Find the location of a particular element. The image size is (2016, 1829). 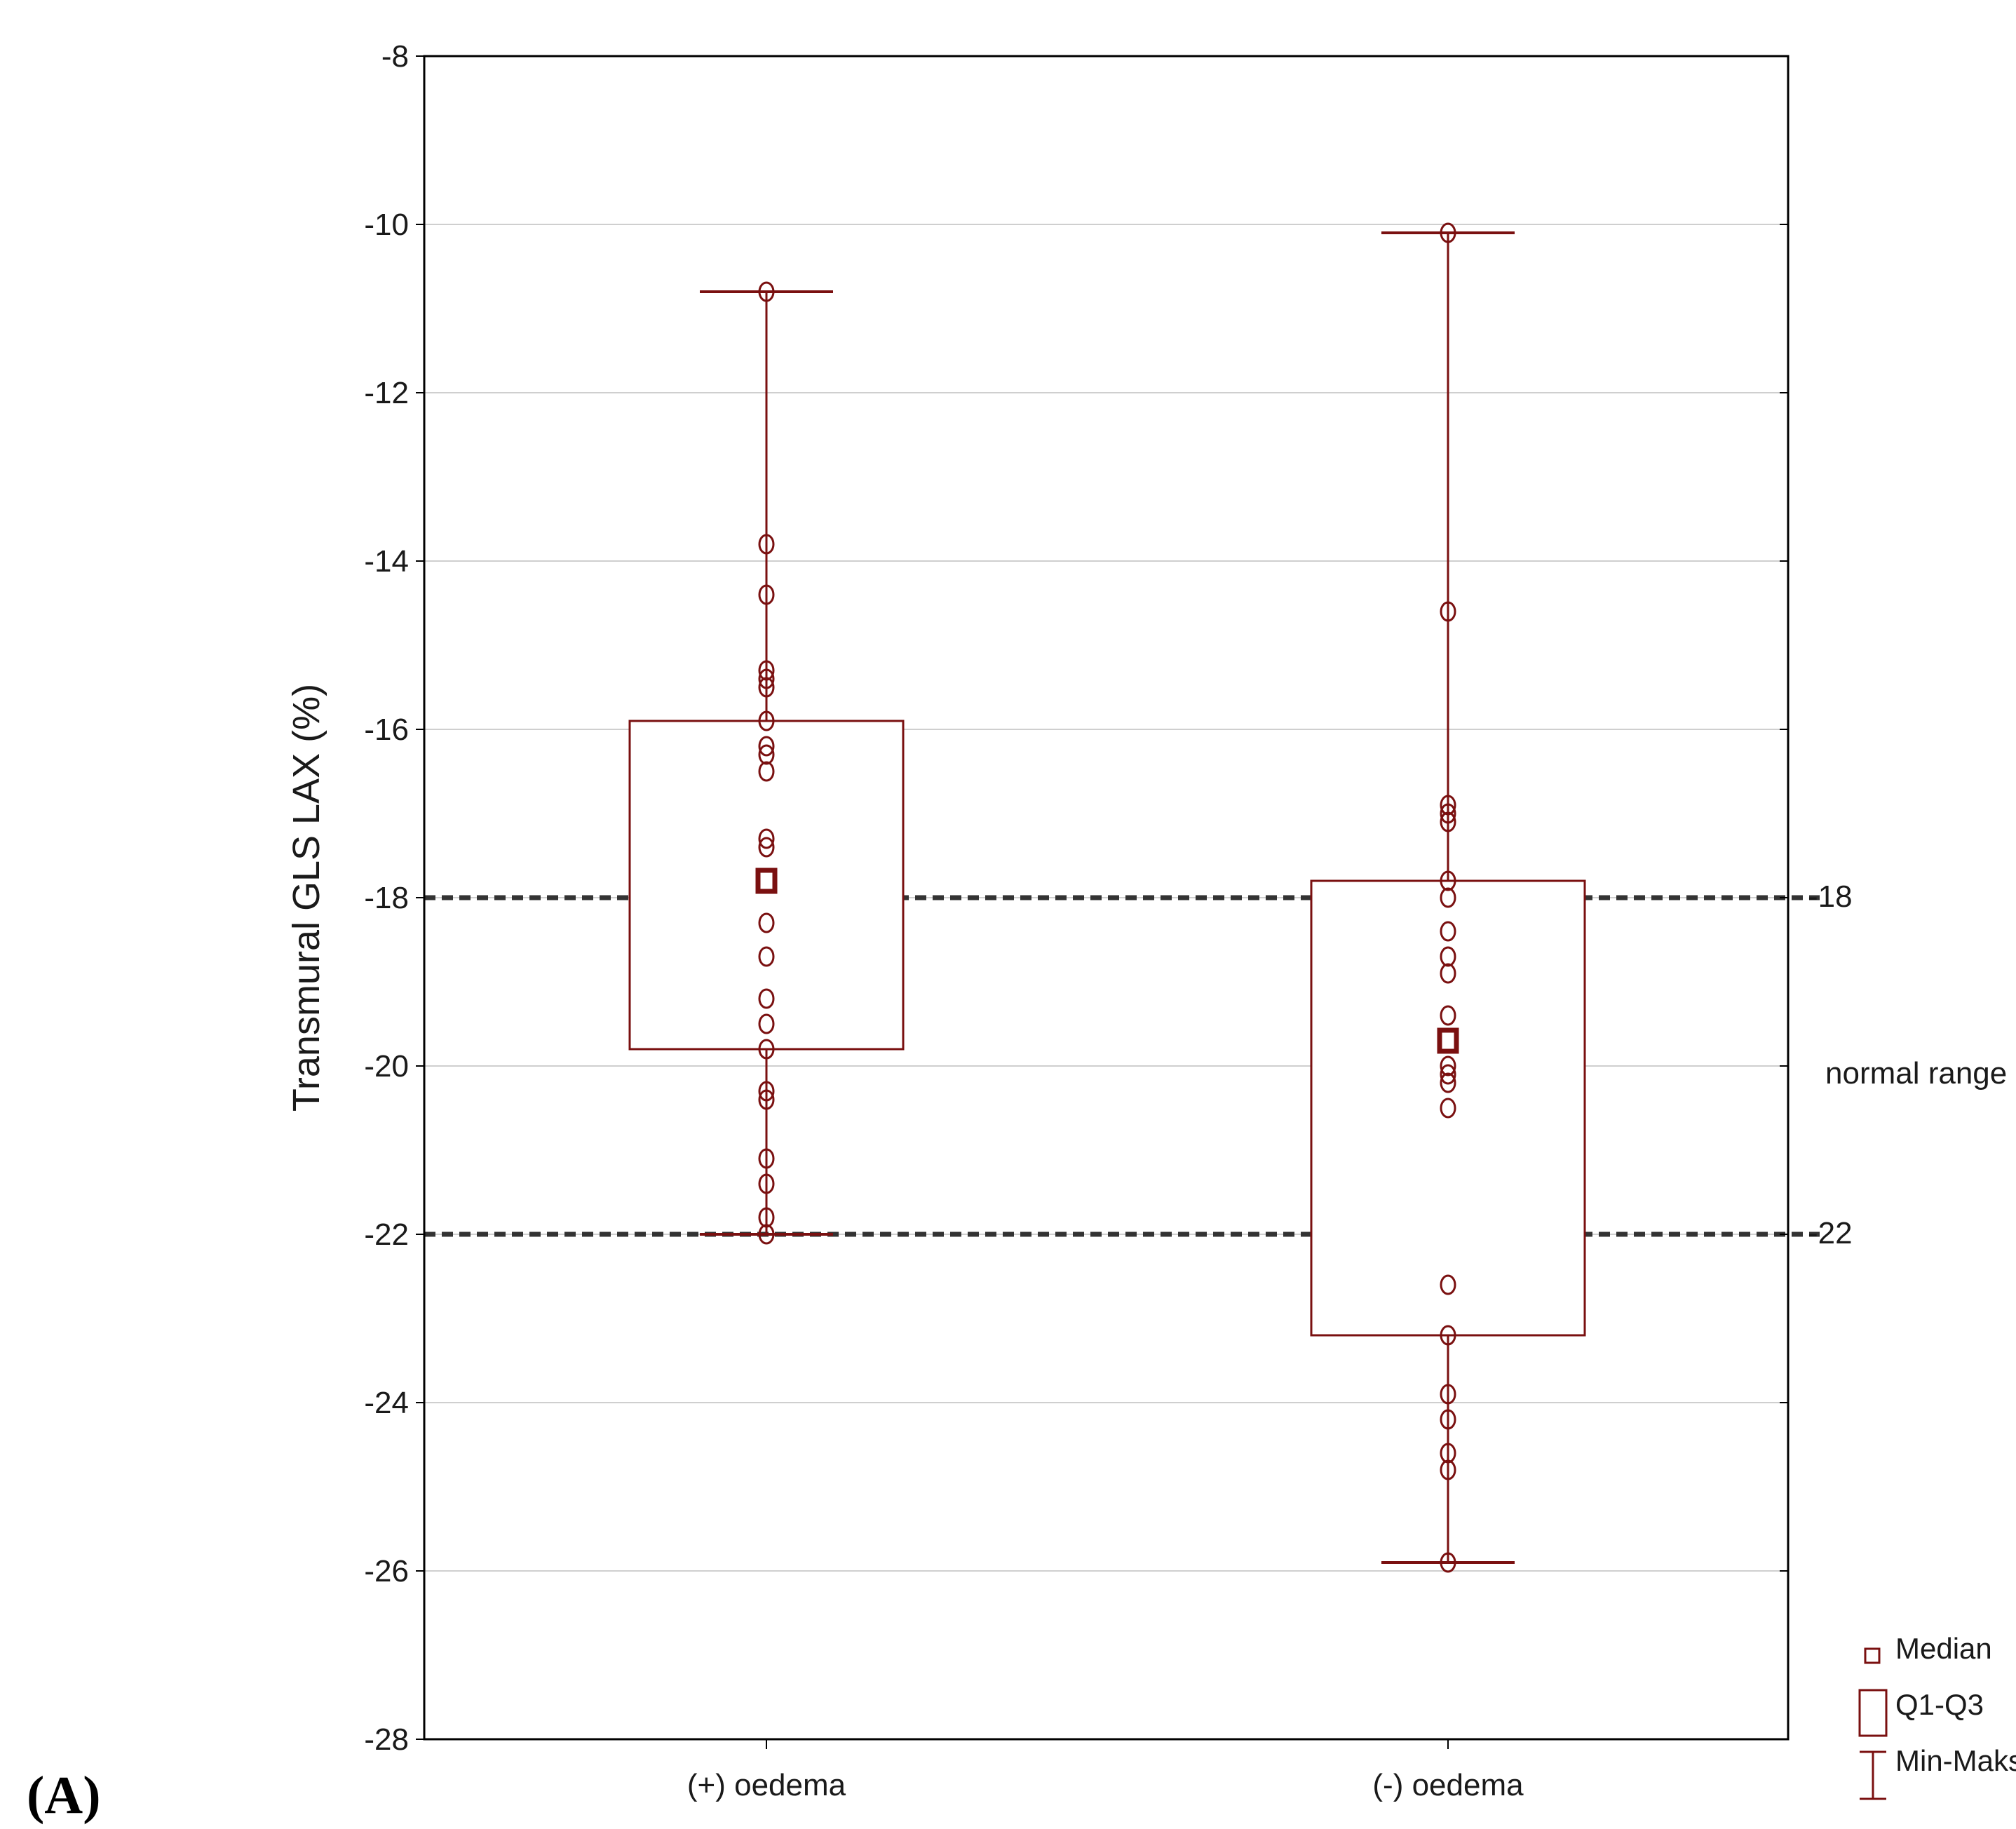

legend-min-max-icon is located at coordinates (1873, 1775).